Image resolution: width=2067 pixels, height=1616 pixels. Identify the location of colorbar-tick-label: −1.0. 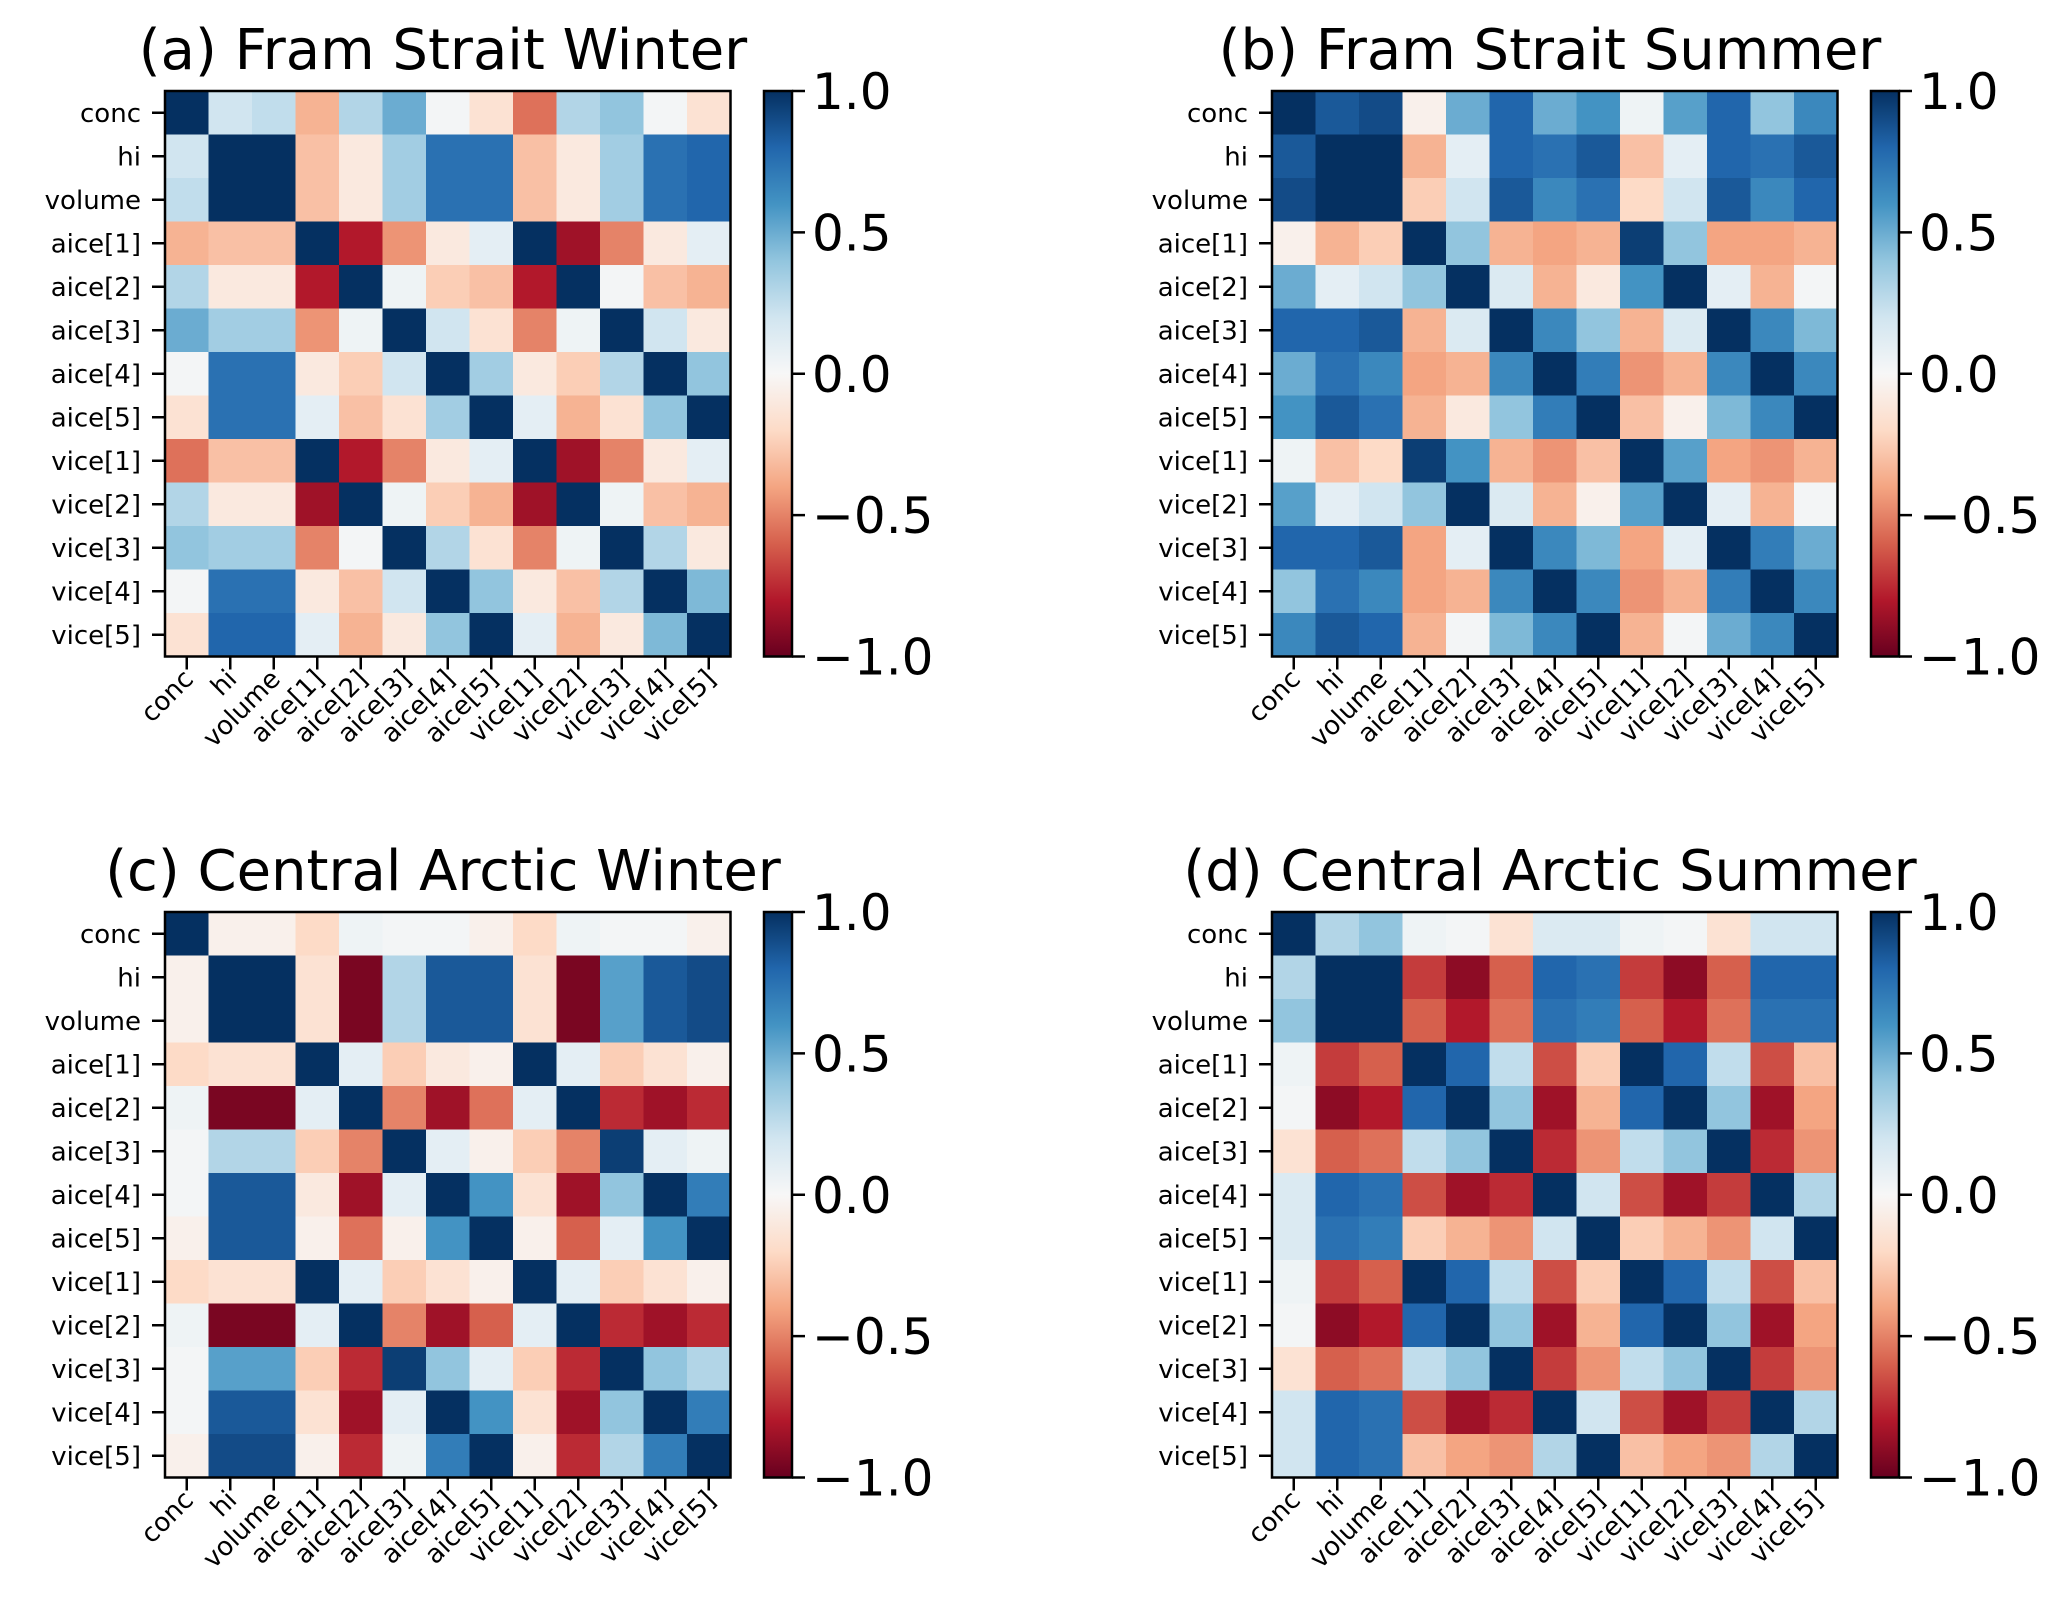
(1979, 658).